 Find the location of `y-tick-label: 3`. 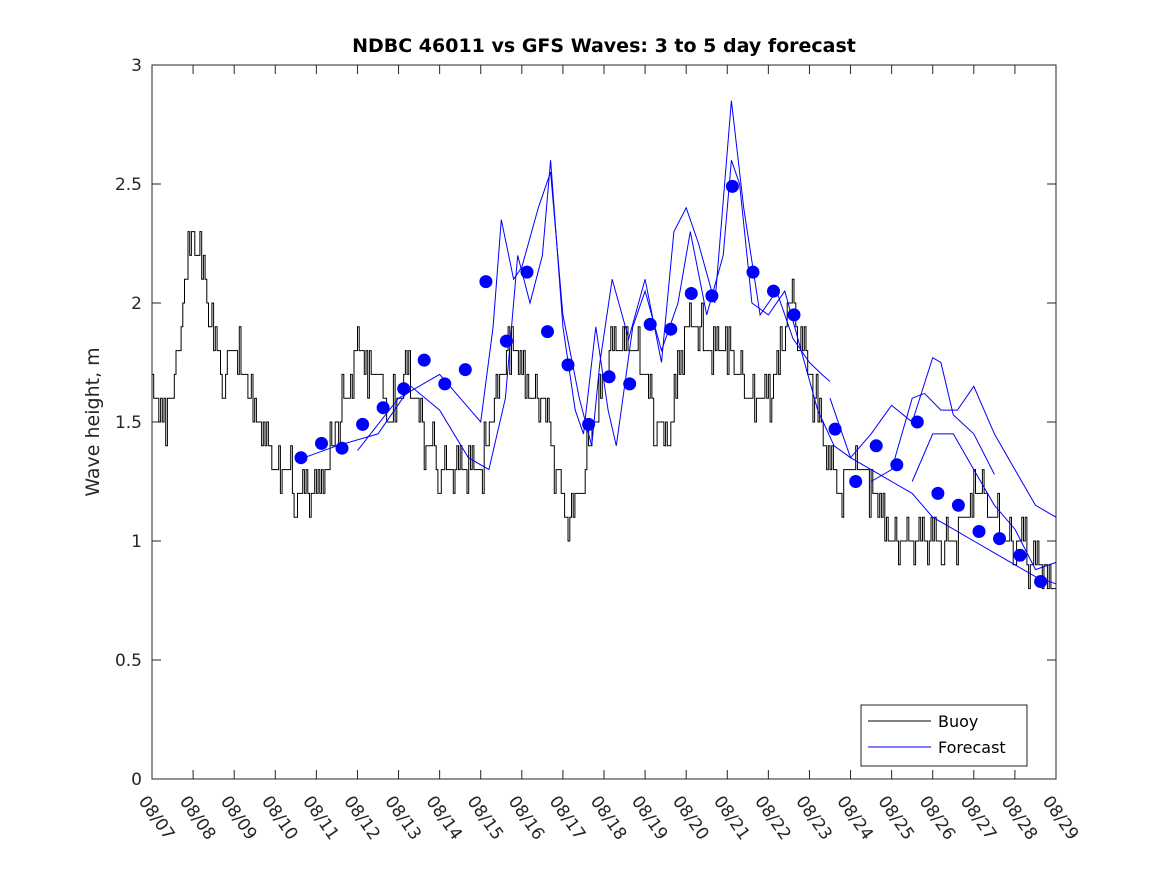

y-tick-label: 3 is located at coordinates (136, 66).